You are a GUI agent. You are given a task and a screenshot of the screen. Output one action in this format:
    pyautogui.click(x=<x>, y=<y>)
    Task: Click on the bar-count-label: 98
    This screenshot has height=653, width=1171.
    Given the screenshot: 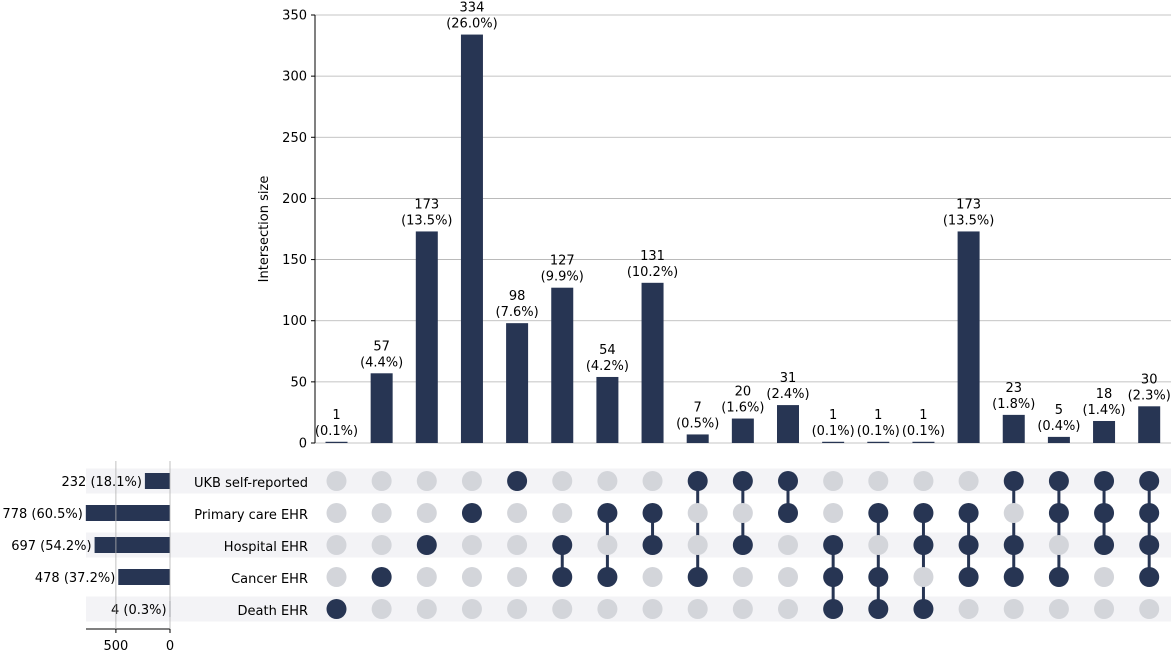 What is the action you would take?
    pyautogui.click(x=517, y=296)
    